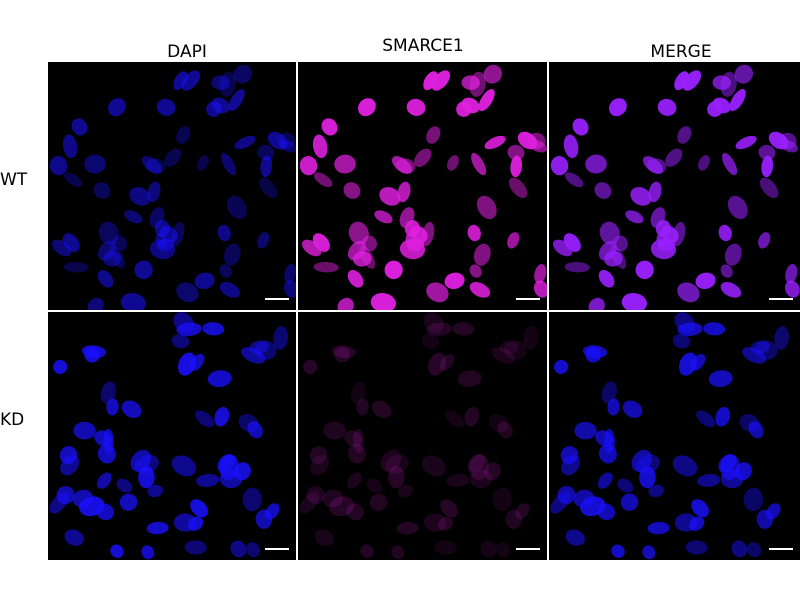 Image resolution: width=800 pixels, height=600 pixels. Describe the element at coordinates (422, 436) in the screenshot. I see `panel-kd-smarce1` at that location.